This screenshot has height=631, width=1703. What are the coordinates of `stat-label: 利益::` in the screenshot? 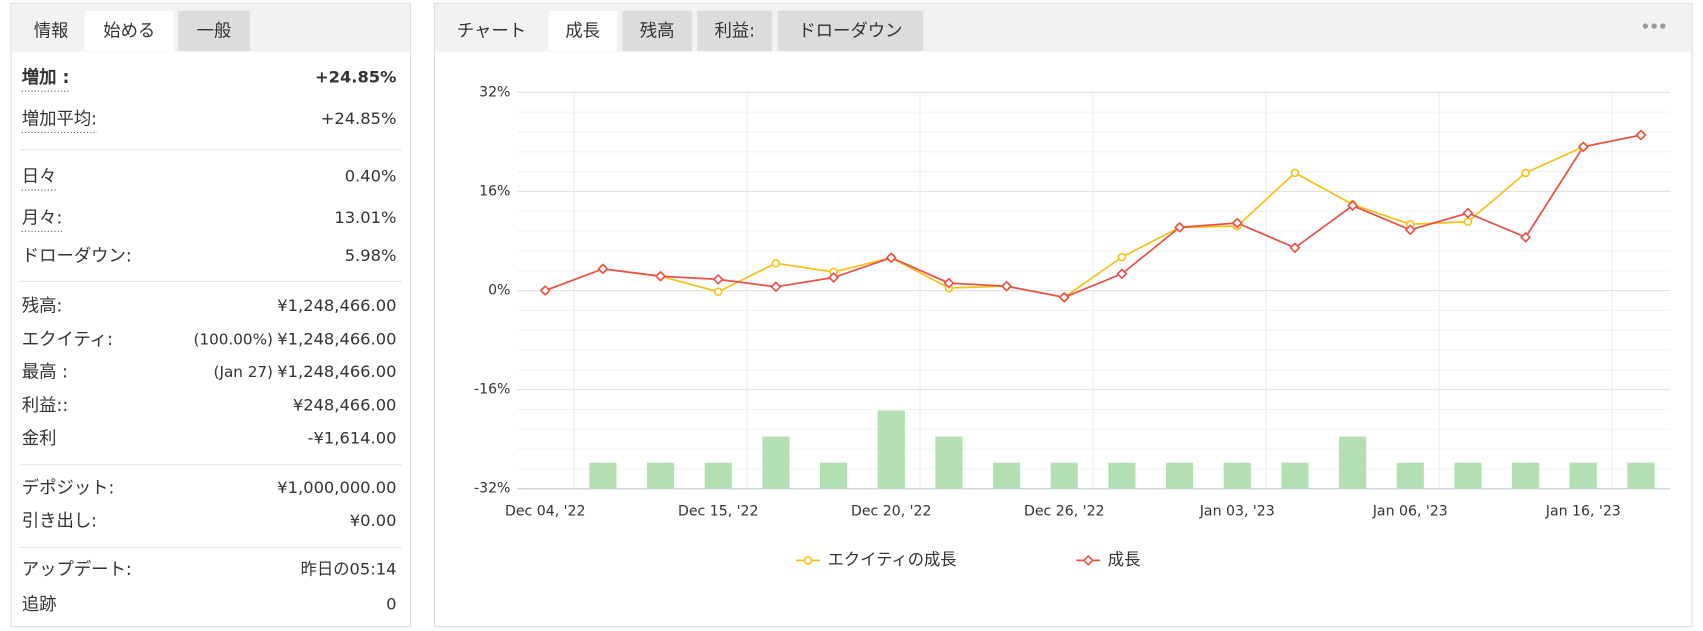 It's located at (45, 406).